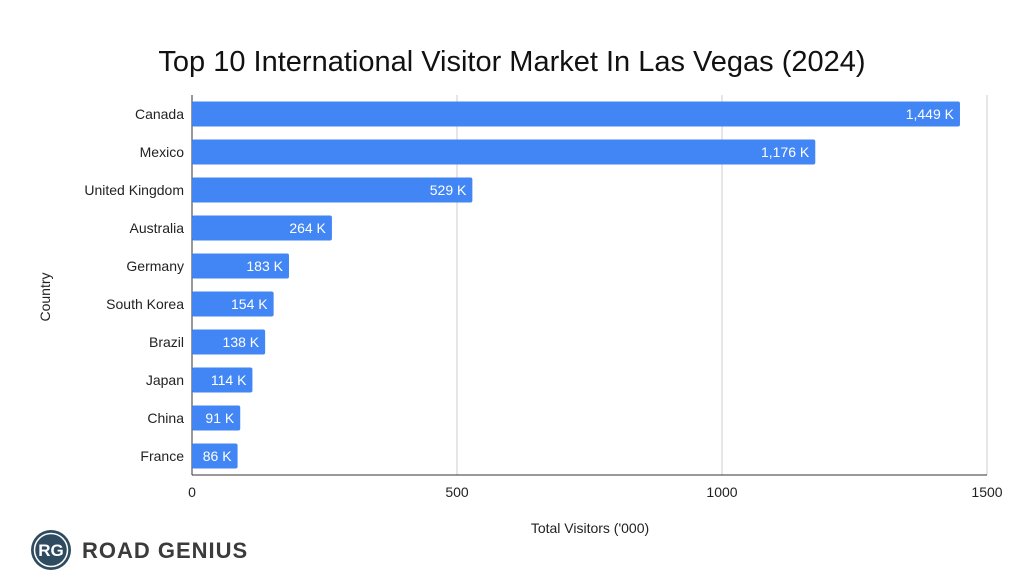 The image size is (1024, 582). Describe the element at coordinates (165, 418) in the screenshot. I see `category-label: China` at that location.